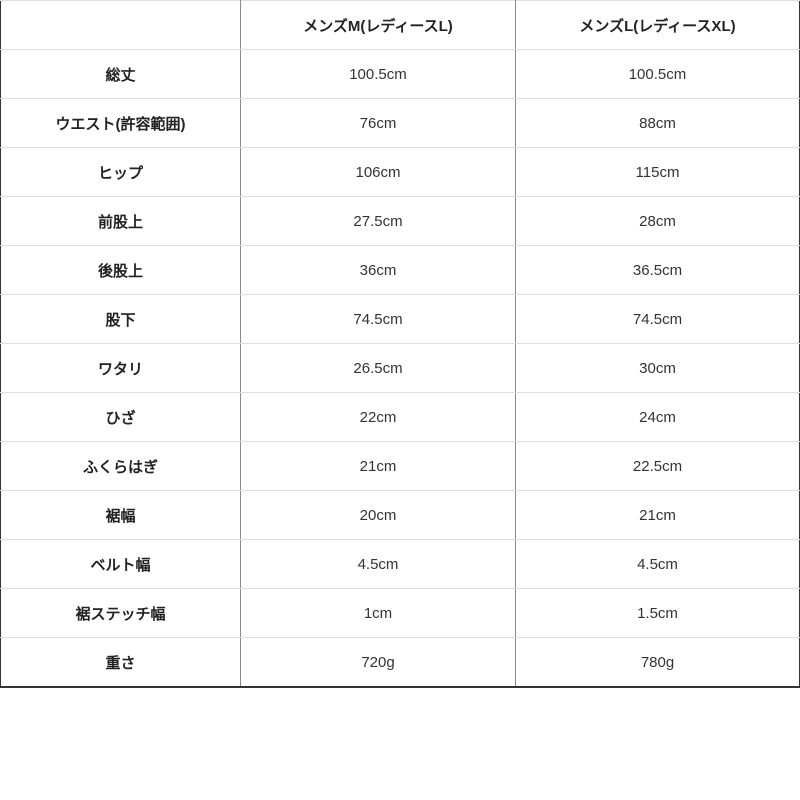 The width and height of the screenshot is (800, 800). What do you see at coordinates (378, 515) in the screenshot?
I see `value-size-m: 20cm` at bounding box center [378, 515].